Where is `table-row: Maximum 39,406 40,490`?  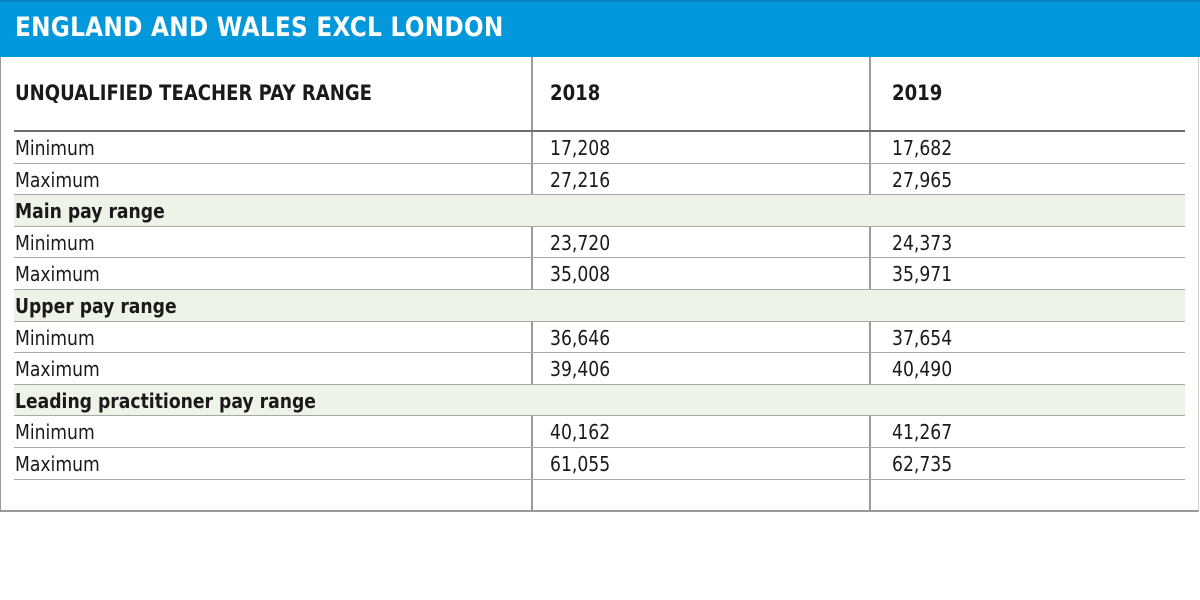 table-row: Maximum 39,406 40,490 is located at coordinates (599, 369).